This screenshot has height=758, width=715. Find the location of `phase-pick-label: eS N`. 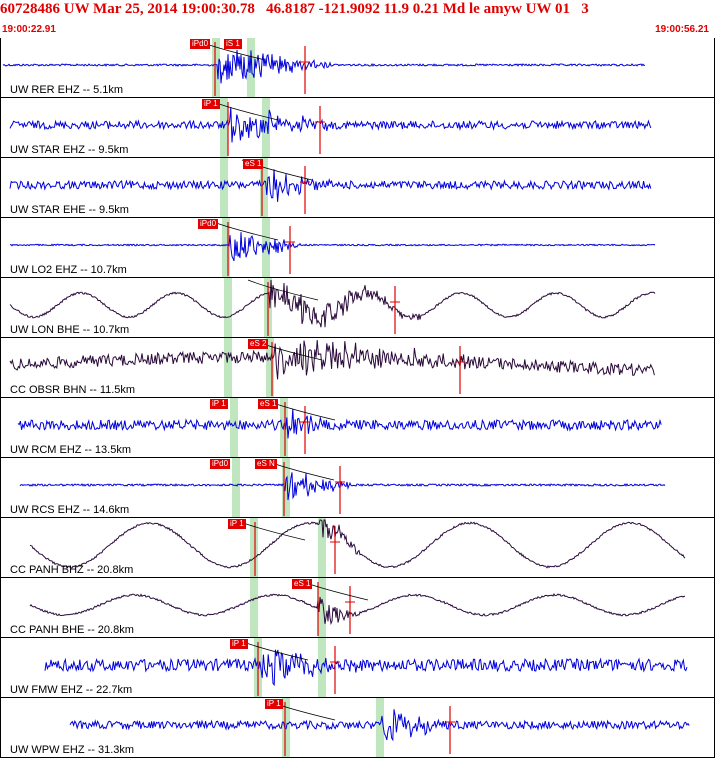

phase-pick-label: eS N is located at coordinates (266, 464).